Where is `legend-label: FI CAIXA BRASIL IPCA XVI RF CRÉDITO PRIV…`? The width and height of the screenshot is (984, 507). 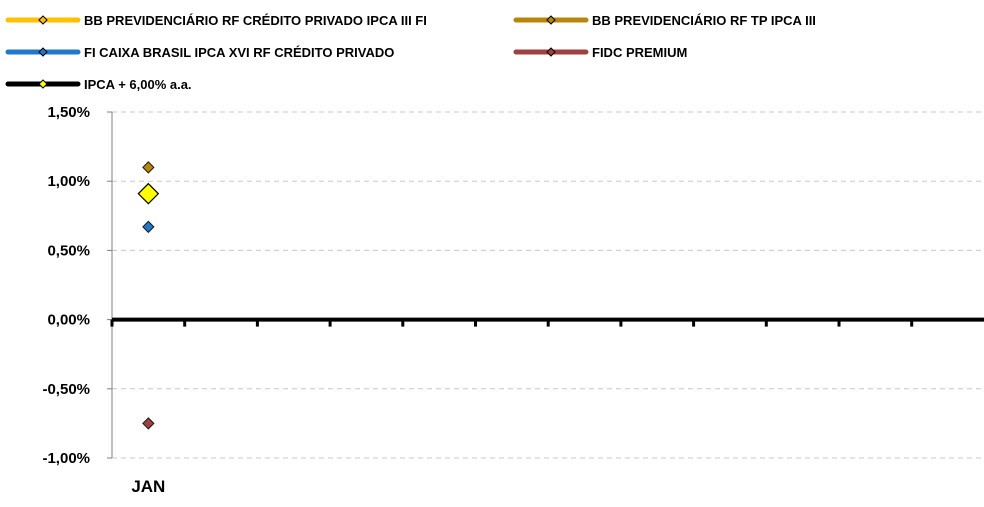 legend-label: FI CAIXA BRASIL IPCA XVI RF CRÉDITO PRIV… is located at coordinates (239, 52).